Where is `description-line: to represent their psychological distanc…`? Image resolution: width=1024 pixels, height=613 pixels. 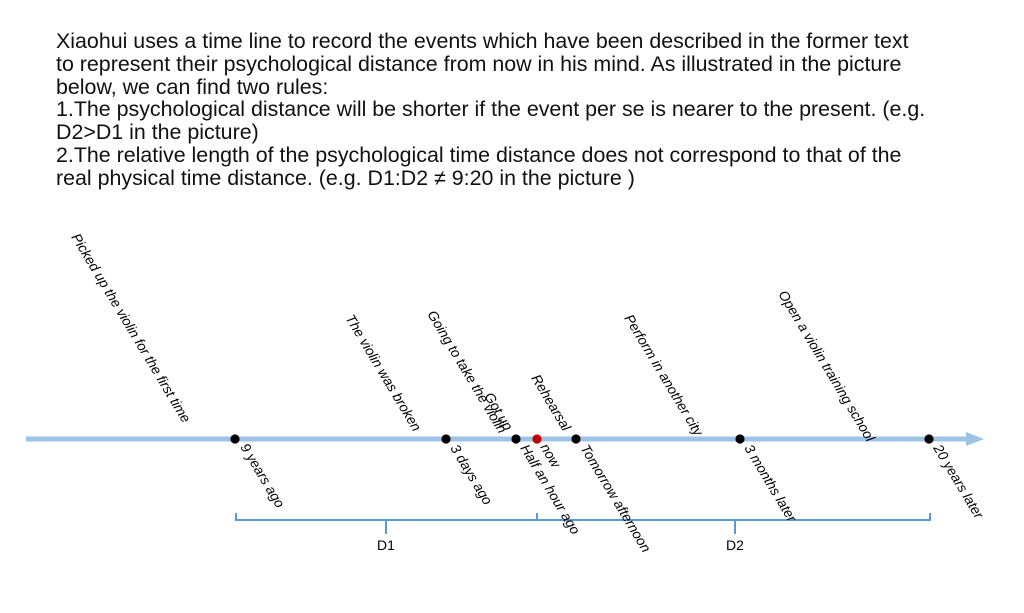
description-line: to represent their psychological distanc… is located at coordinates (479, 63).